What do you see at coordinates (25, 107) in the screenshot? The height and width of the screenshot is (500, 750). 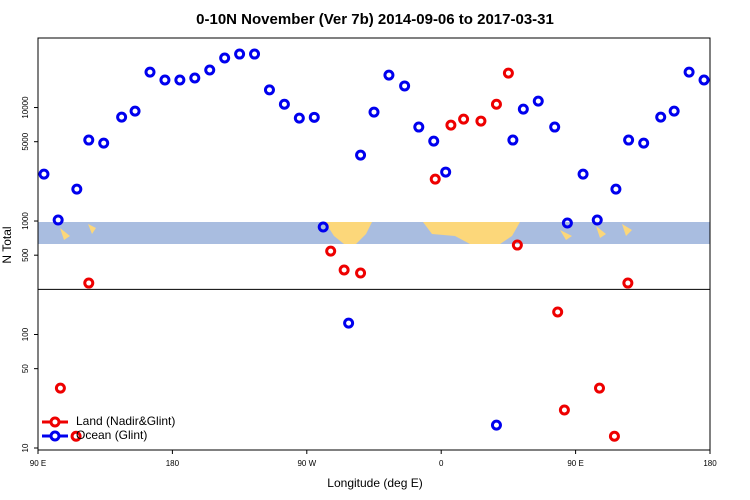 I see `y-tick-label: 10000` at bounding box center [25, 107].